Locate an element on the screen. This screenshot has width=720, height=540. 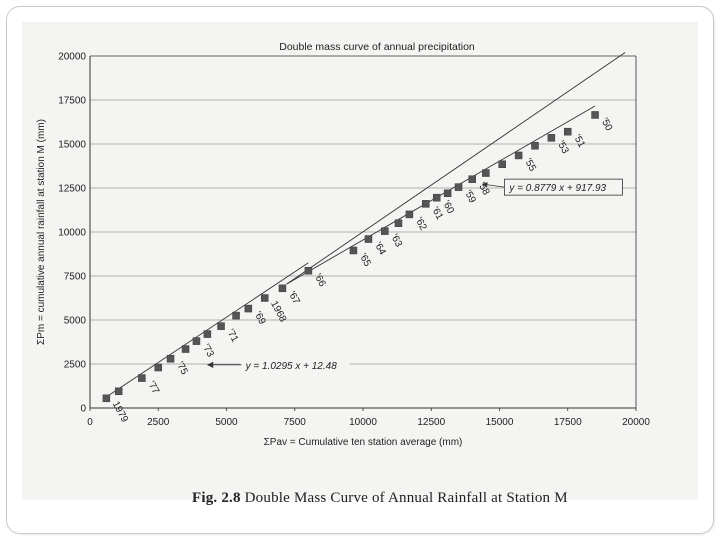
x-tick-label: 12500 is located at coordinates (431, 422).